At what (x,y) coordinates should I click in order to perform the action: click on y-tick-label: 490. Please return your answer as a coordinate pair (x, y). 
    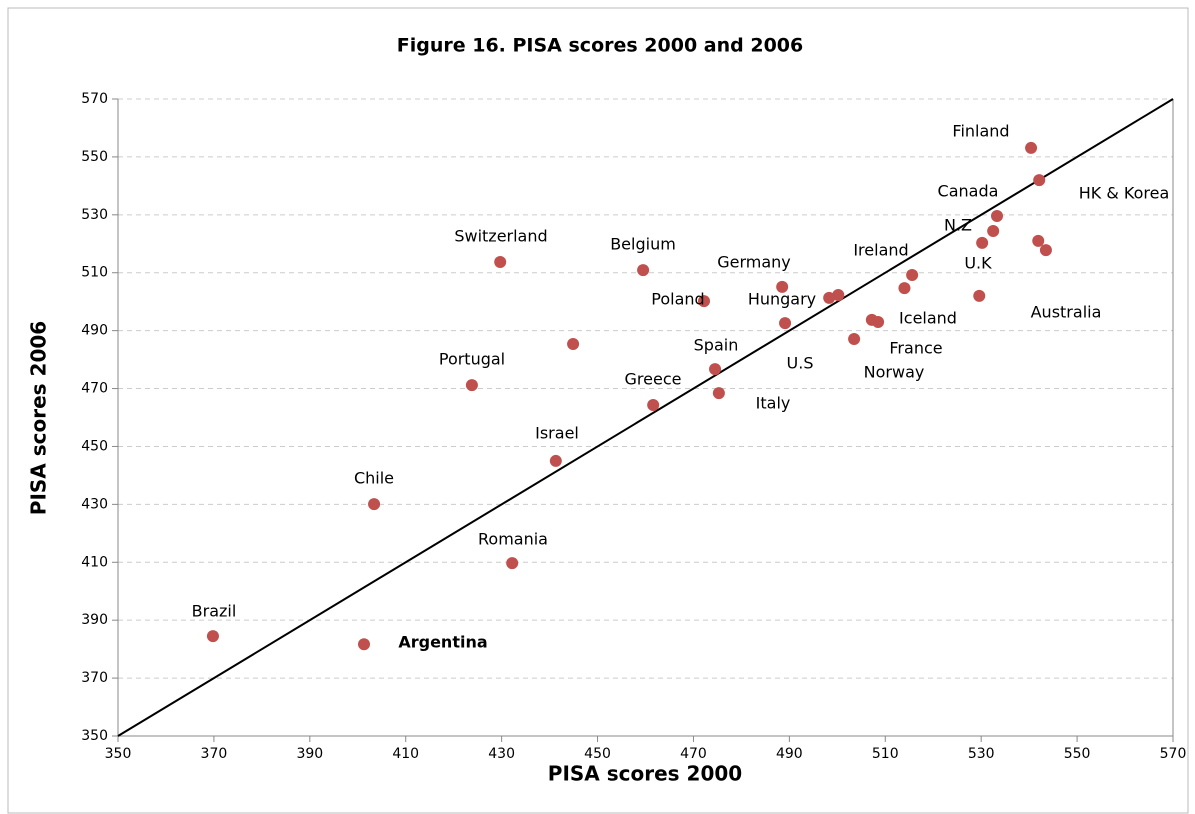
    Looking at the image, I should click on (94, 331).